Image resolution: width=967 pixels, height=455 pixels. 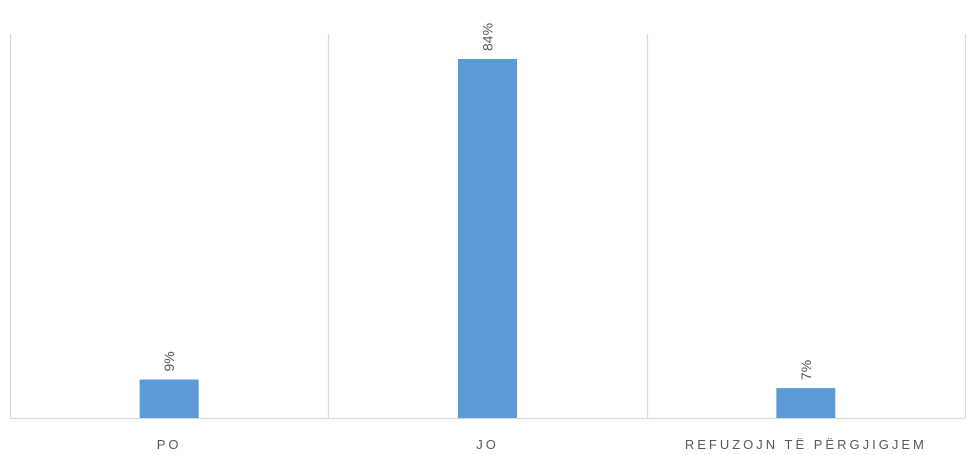 What do you see at coordinates (488, 37) in the screenshot?
I see `data-label: 84%` at bounding box center [488, 37].